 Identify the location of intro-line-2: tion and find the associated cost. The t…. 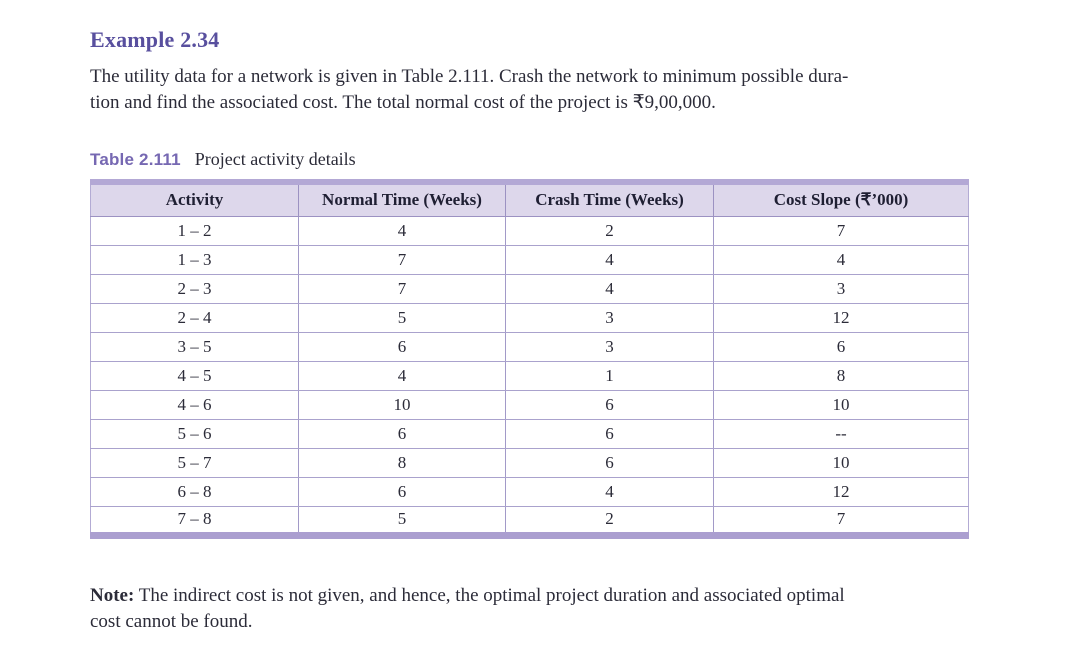
(403, 102).